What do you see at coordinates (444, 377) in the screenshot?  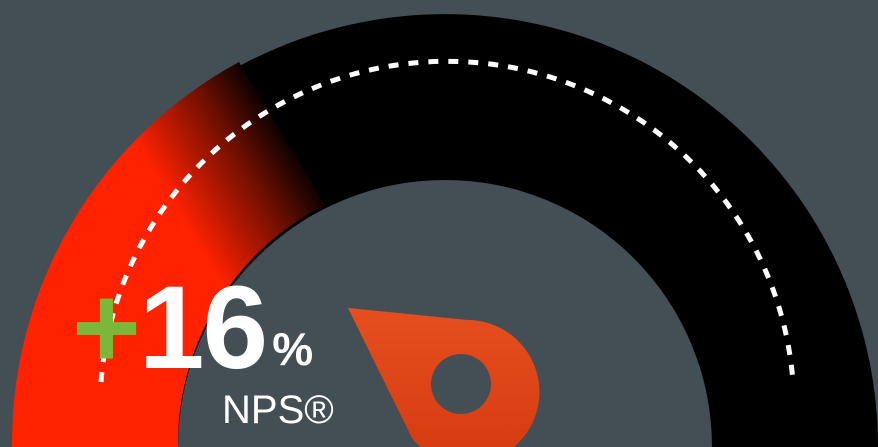 I see `map-pin-icon` at bounding box center [444, 377].